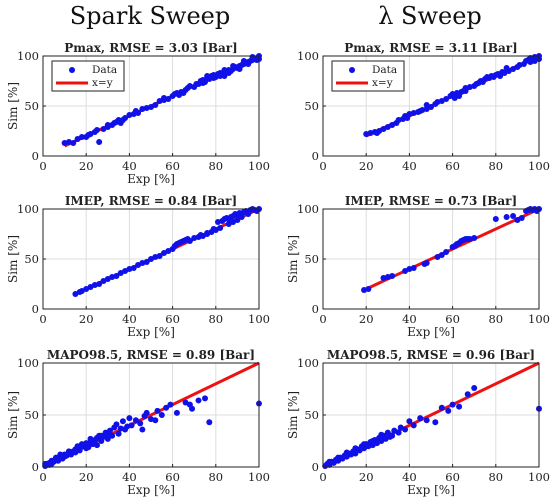  What do you see at coordinates (384, 70) in the screenshot?
I see `legend-label-data: Data` at bounding box center [384, 70].